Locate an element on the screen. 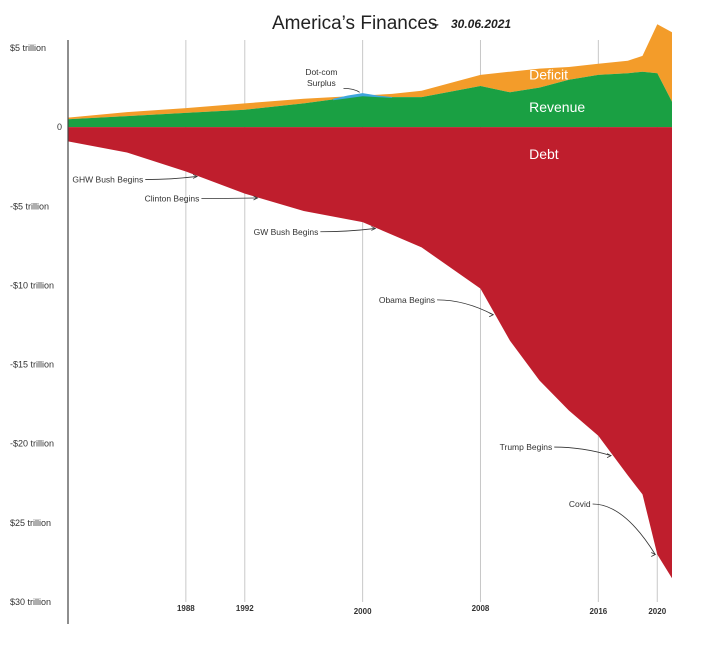 This screenshot has width=722, height=660. deficit-area is located at coordinates (370, 72).